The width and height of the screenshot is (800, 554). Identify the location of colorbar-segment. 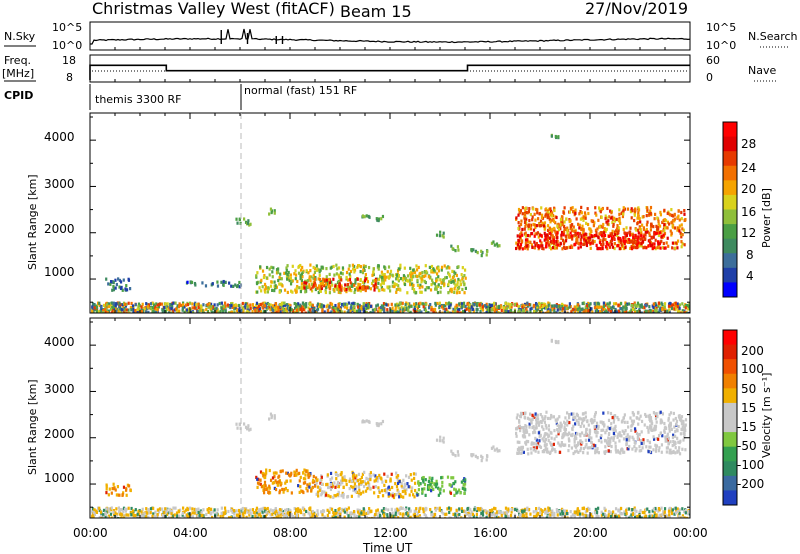
(730, 290).